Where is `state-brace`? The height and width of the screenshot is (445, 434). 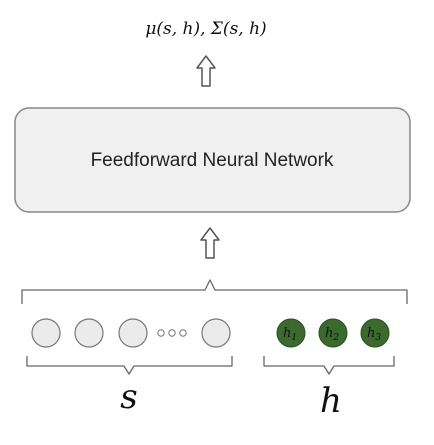
state-brace is located at coordinates (129, 365).